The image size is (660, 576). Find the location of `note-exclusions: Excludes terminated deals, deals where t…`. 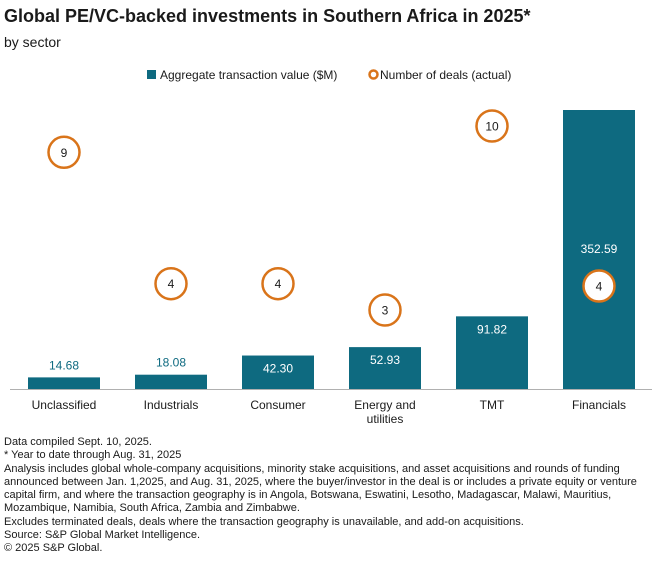

note-exclusions: Excludes terminated deals, deals where t… is located at coordinates (264, 521).